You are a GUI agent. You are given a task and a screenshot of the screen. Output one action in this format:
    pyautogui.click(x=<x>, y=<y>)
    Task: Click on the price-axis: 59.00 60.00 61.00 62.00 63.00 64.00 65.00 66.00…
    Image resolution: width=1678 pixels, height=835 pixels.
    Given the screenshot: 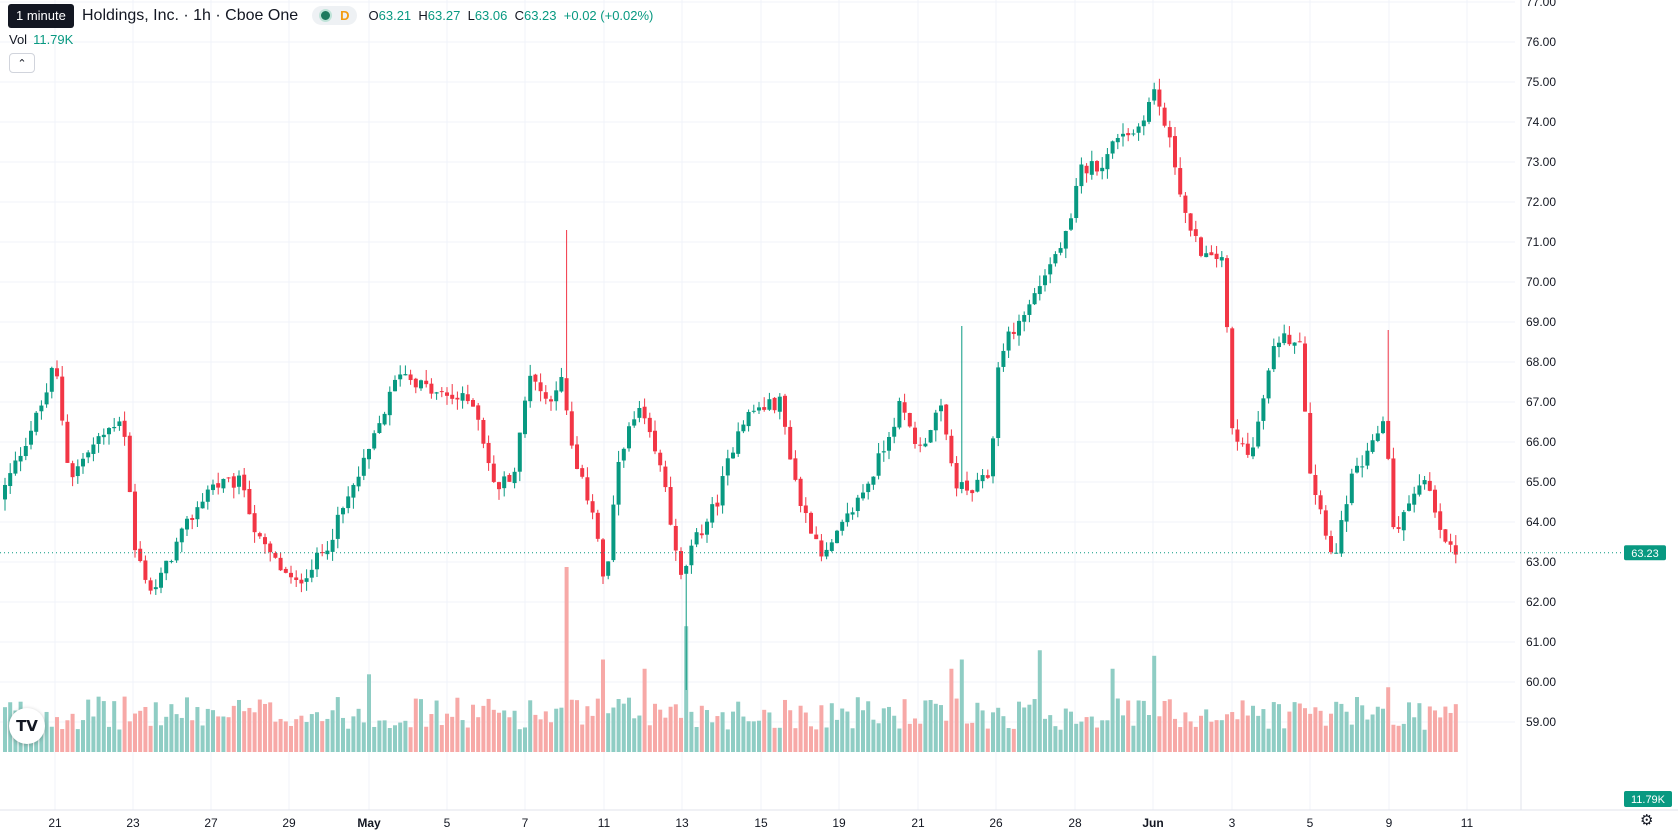 What is the action you would take?
    pyautogui.click(x=1541, y=364)
    